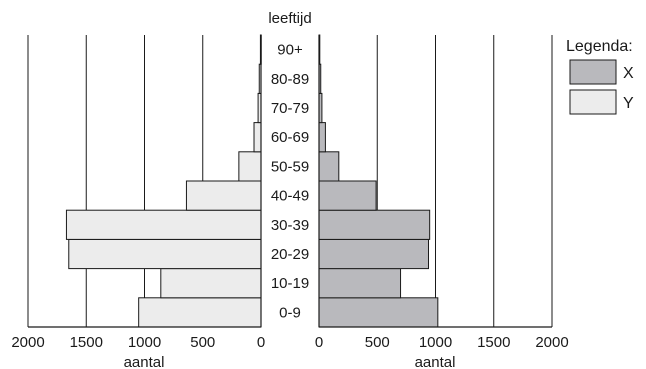 The width and height of the screenshot is (646, 369). What do you see at coordinates (202, 342) in the screenshot?
I see `left-tick-label-500: 500` at bounding box center [202, 342].